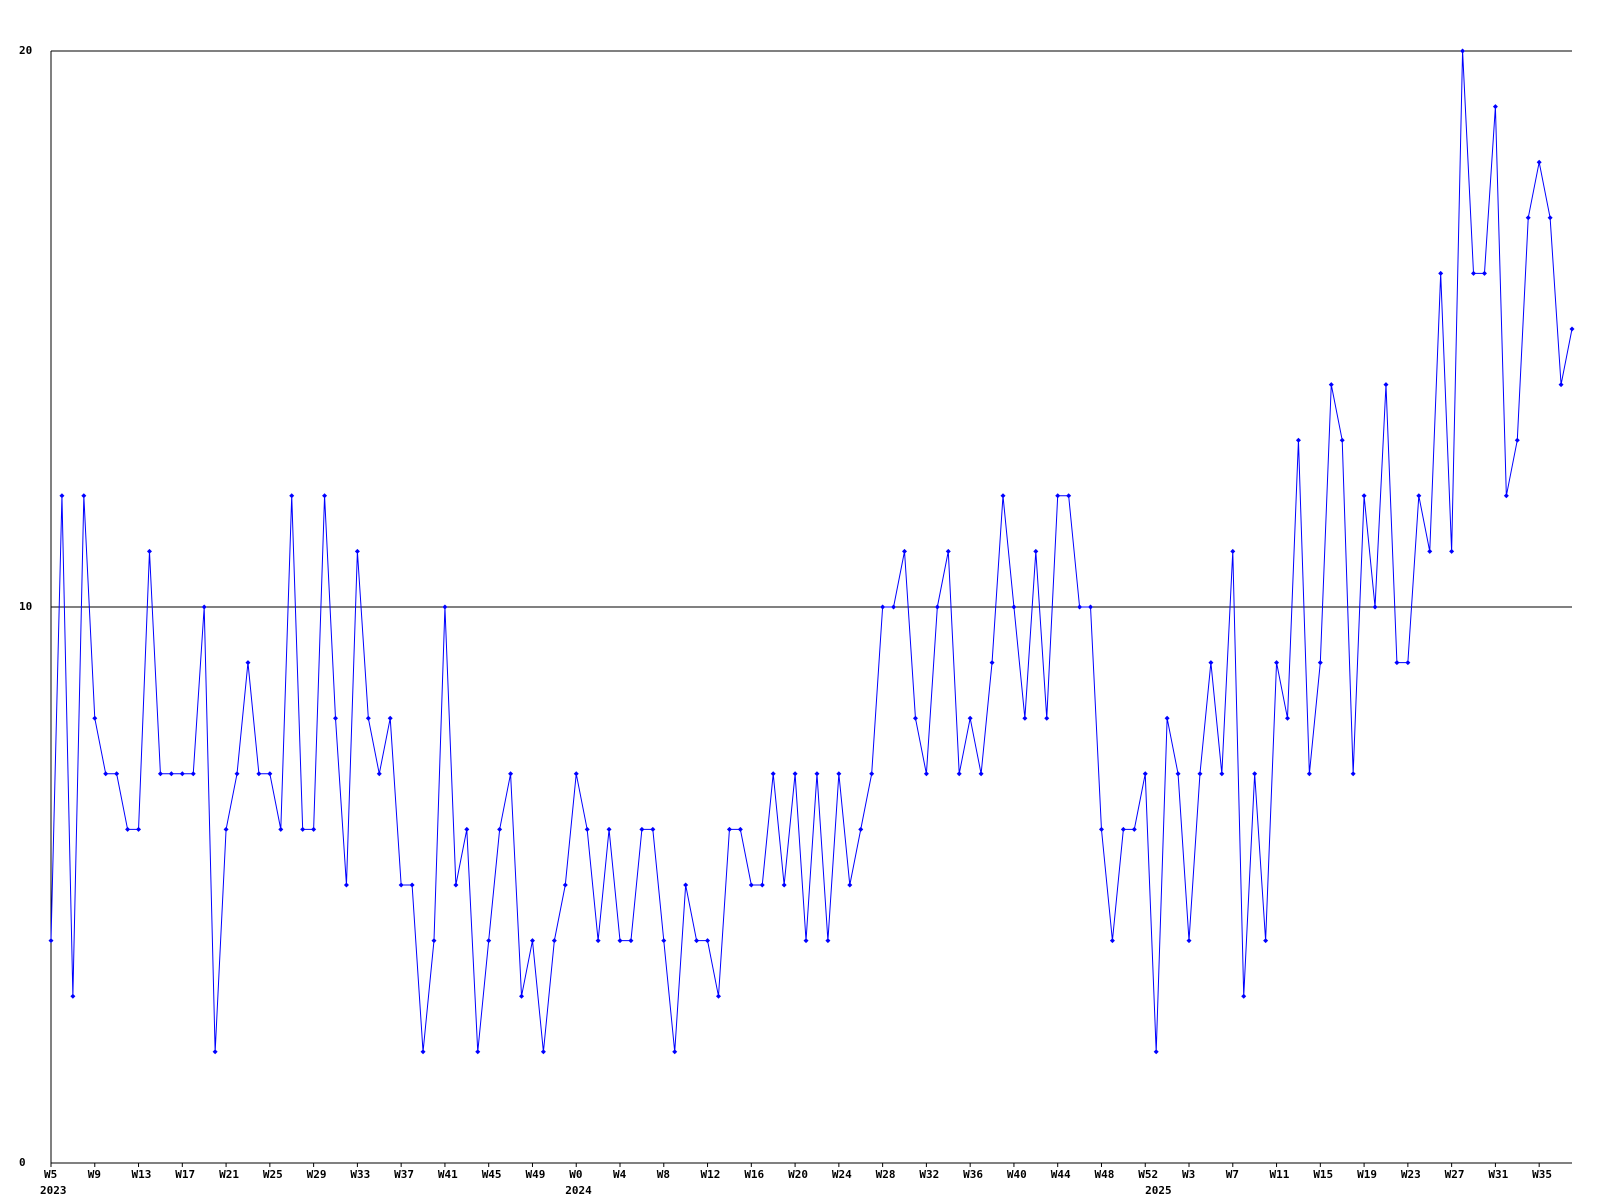 The width and height of the screenshot is (1600, 1200). I want to click on x-tick-label: W11, so click(1280, 1174).